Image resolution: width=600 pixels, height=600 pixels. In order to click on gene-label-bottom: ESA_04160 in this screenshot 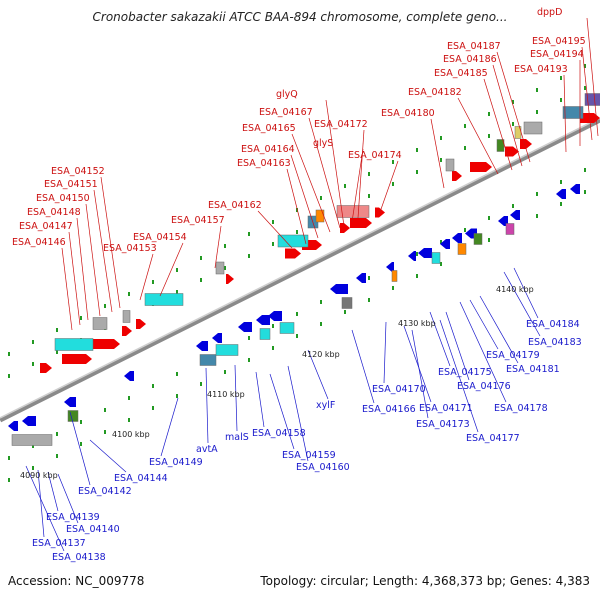, I will do `click(323, 467)`.